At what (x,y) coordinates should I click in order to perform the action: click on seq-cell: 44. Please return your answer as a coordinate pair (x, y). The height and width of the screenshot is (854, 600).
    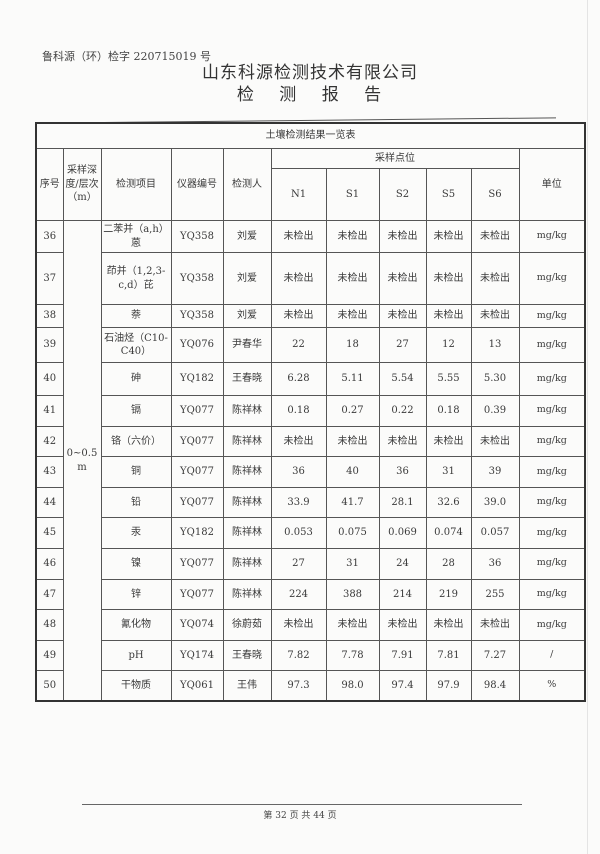
    Looking at the image, I should click on (49, 502).